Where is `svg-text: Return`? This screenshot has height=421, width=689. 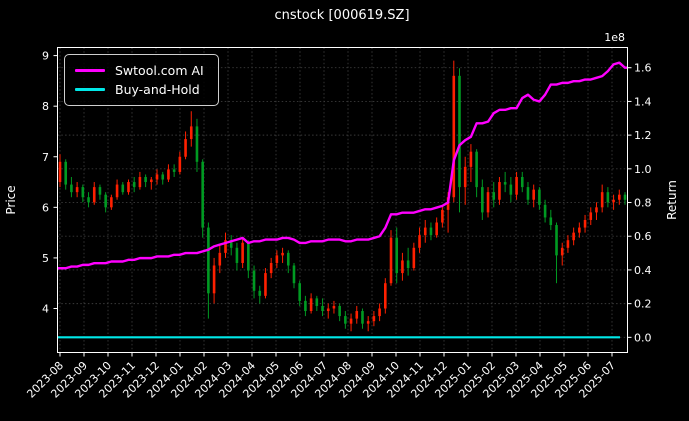 svg-text: Return is located at coordinates (672, 200).